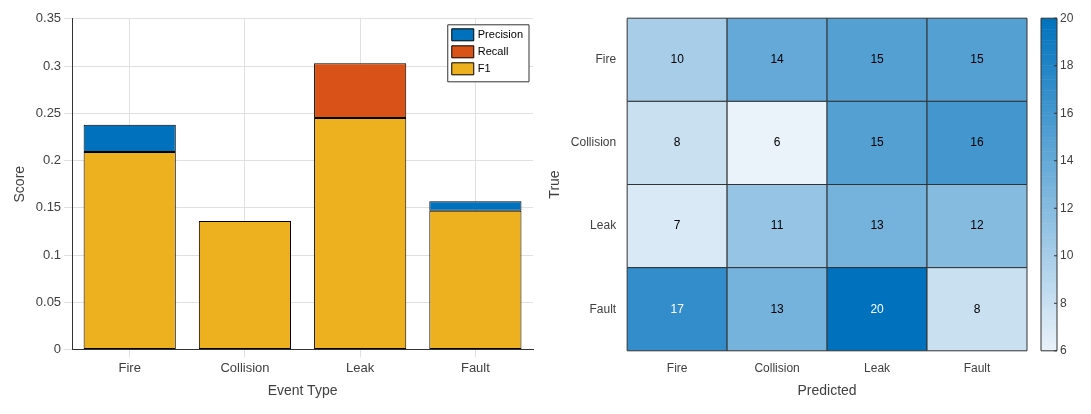 Image resolution: width=1091 pixels, height=414 pixels. What do you see at coordinates (48, 112) in the screenshot?
I see `y-tick-label: 0.25` at bounding box center [48, 112].